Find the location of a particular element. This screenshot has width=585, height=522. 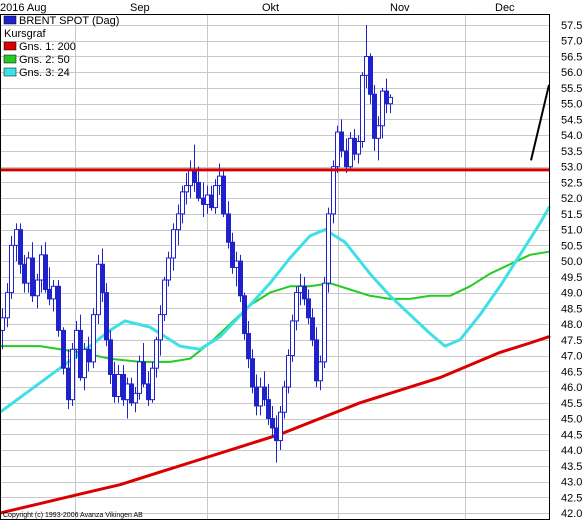

y-tick-label-22: 53.0 is located at coordinates (571, 168).